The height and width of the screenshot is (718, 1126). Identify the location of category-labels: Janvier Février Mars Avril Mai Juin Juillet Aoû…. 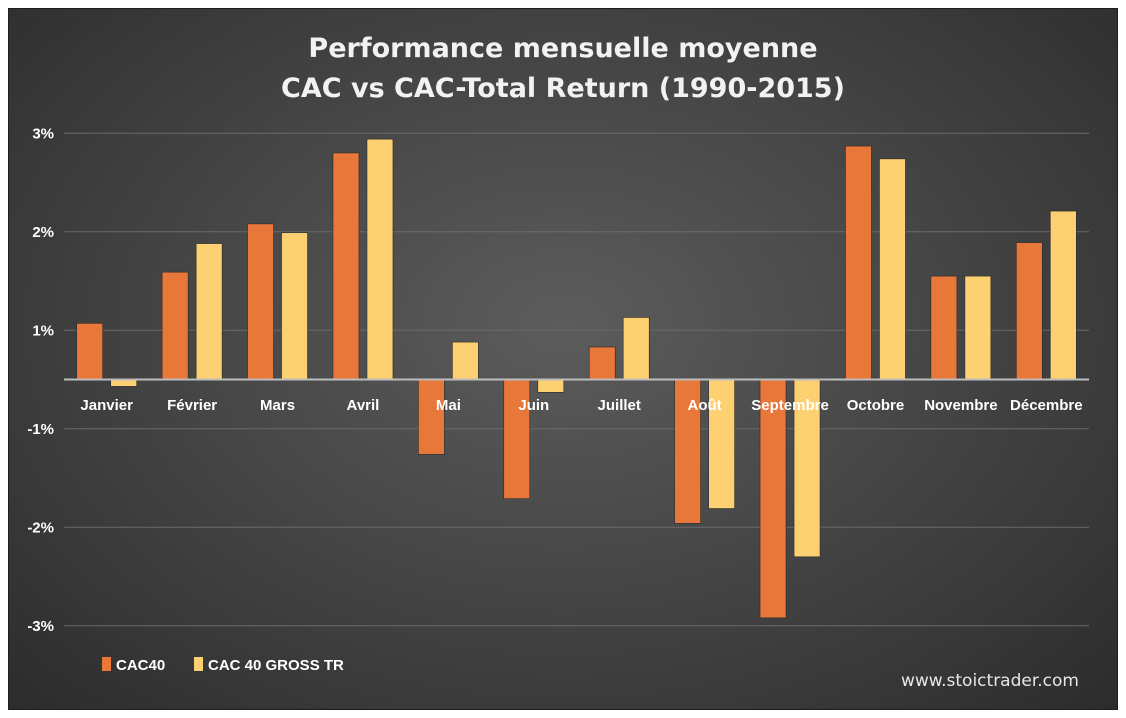
(581, 405).